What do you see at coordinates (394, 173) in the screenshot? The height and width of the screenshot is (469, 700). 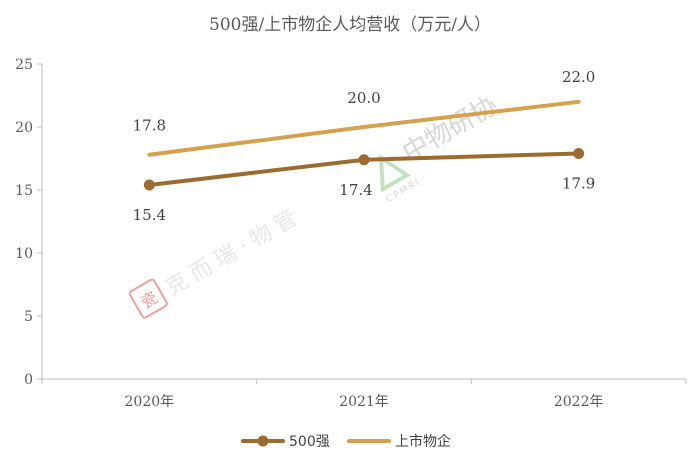 I see `cpmri-logo-icon` at bounding box center [394, 173].